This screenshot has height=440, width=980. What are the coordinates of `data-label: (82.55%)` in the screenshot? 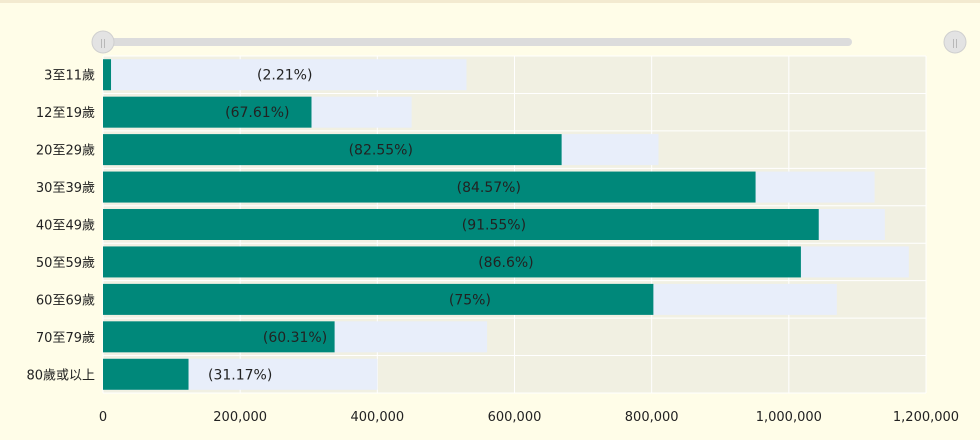 It's located at (381, 151).